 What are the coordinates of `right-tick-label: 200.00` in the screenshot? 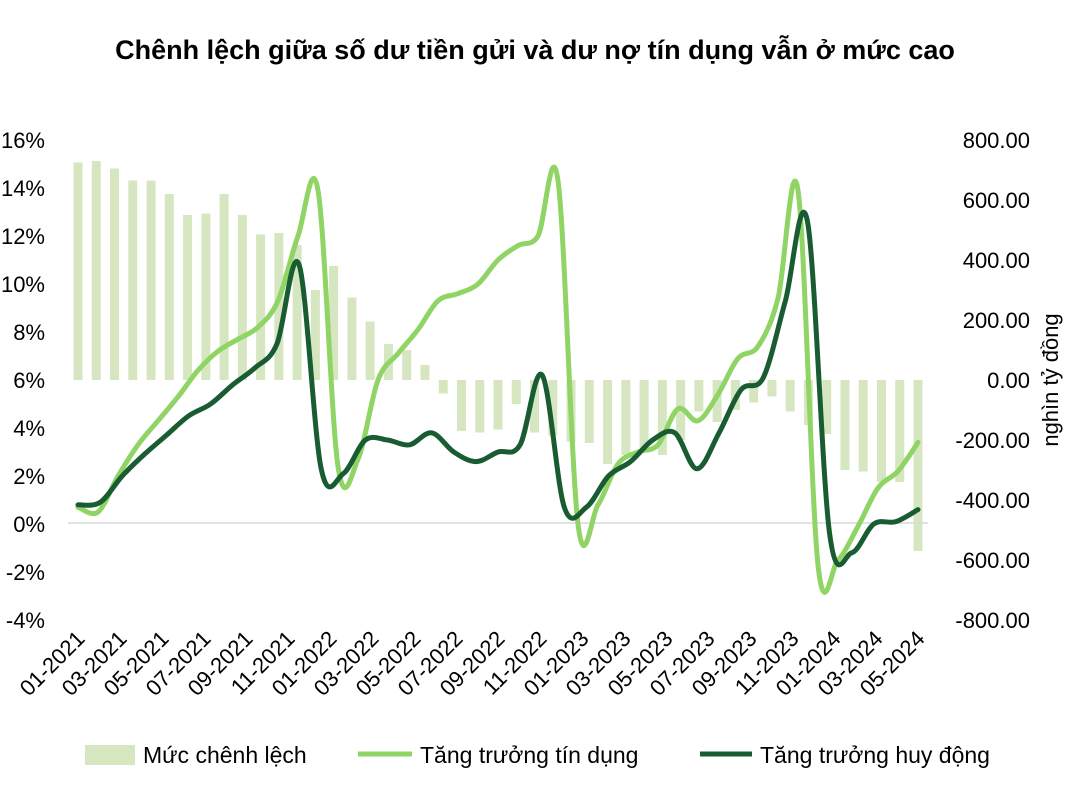 It's located at (996, 320).